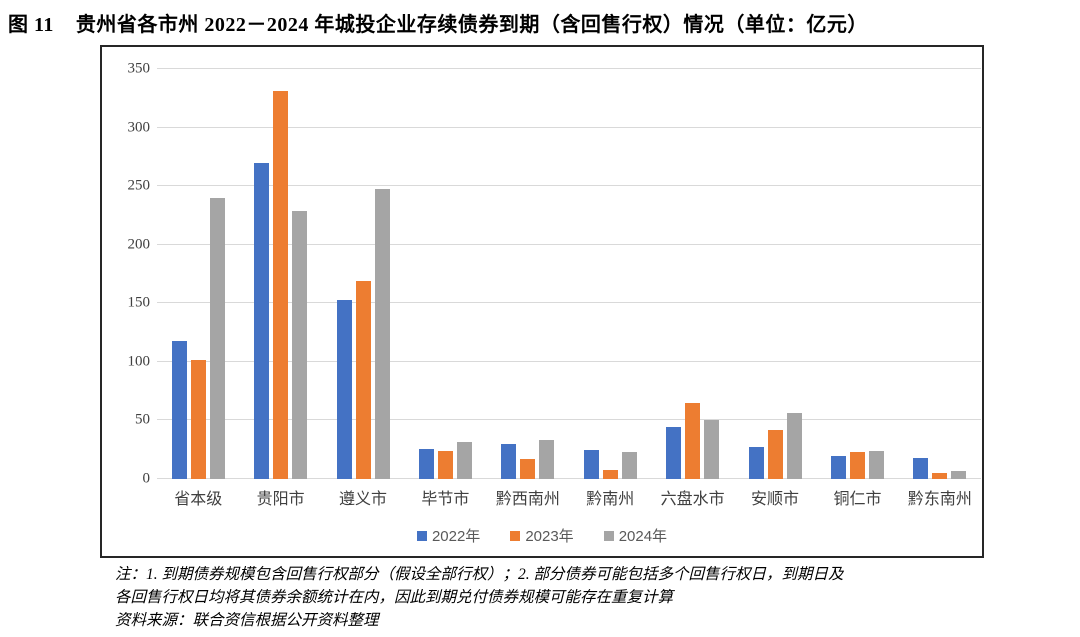 Image resolution: width=1080 pixels, height=637 pixels. I want to click on legend-item-2022年: 2022年, so click(448, 535).